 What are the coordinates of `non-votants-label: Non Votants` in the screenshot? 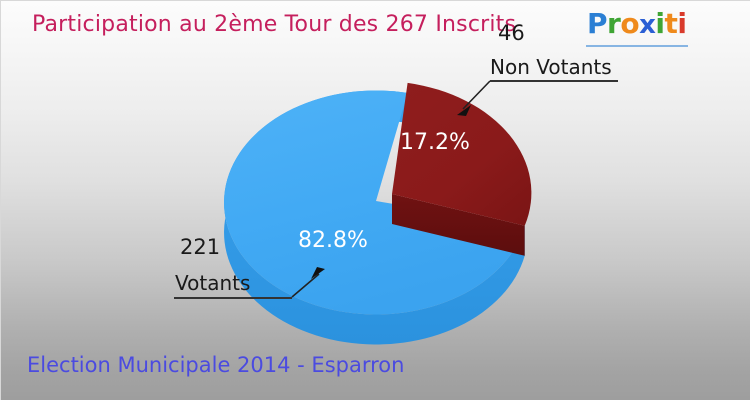 It's located at (551, 67).